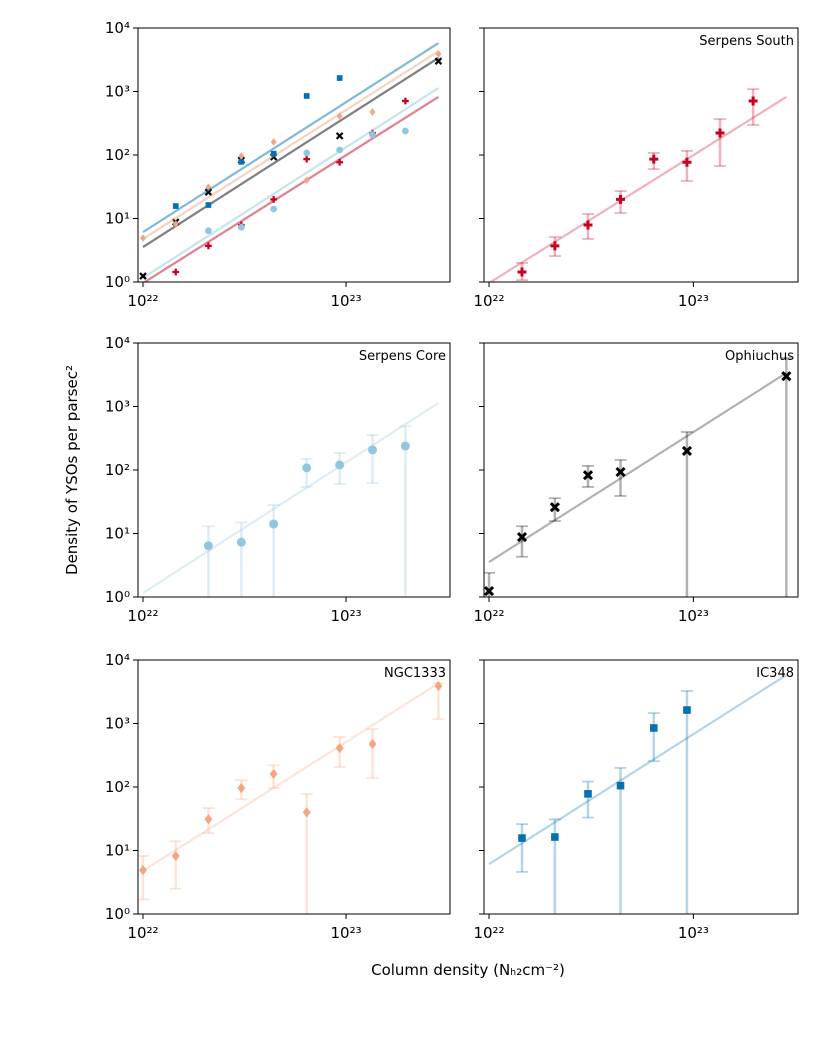 This screenshot has width=830, height=1042. Describe the element at coordinates (746, 41) in the screenshot. I see `panel-label: Serpens South` at that location.